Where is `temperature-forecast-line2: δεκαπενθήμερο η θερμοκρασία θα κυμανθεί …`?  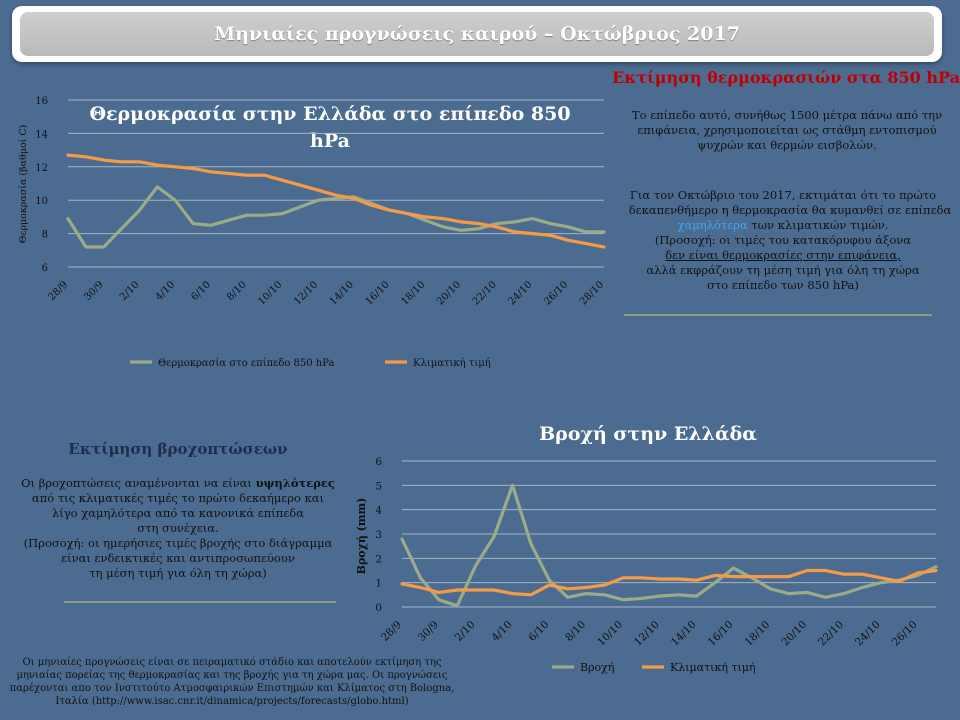 temperature-forecast-line2: δεκαπενθήμερο η θερμοκρασία θα κυμανθεί … is located at coordinates (790, 210).